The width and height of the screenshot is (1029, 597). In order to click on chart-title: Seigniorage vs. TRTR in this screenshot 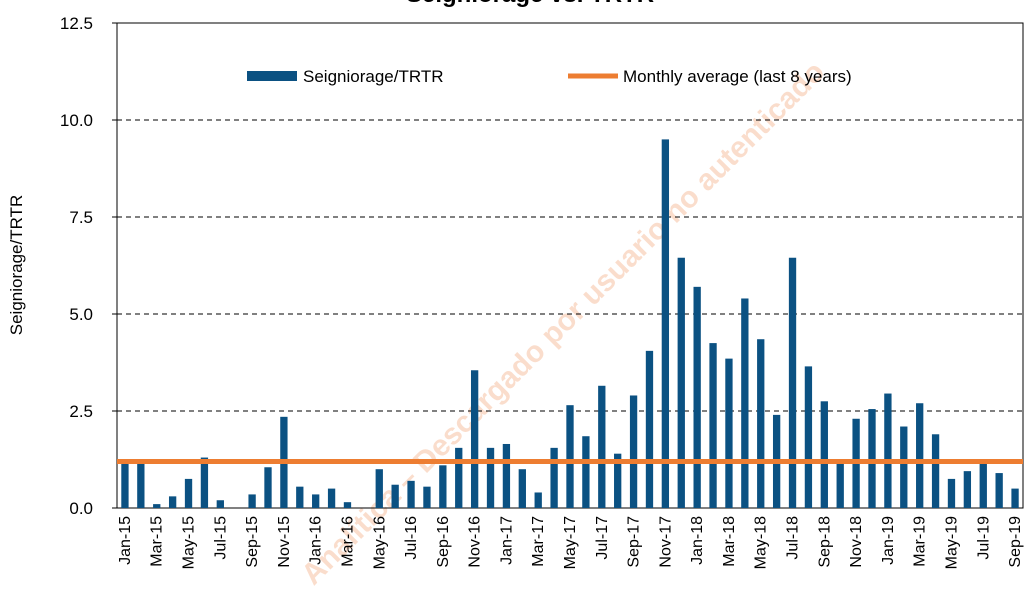, I will do `click(530, 4)`.